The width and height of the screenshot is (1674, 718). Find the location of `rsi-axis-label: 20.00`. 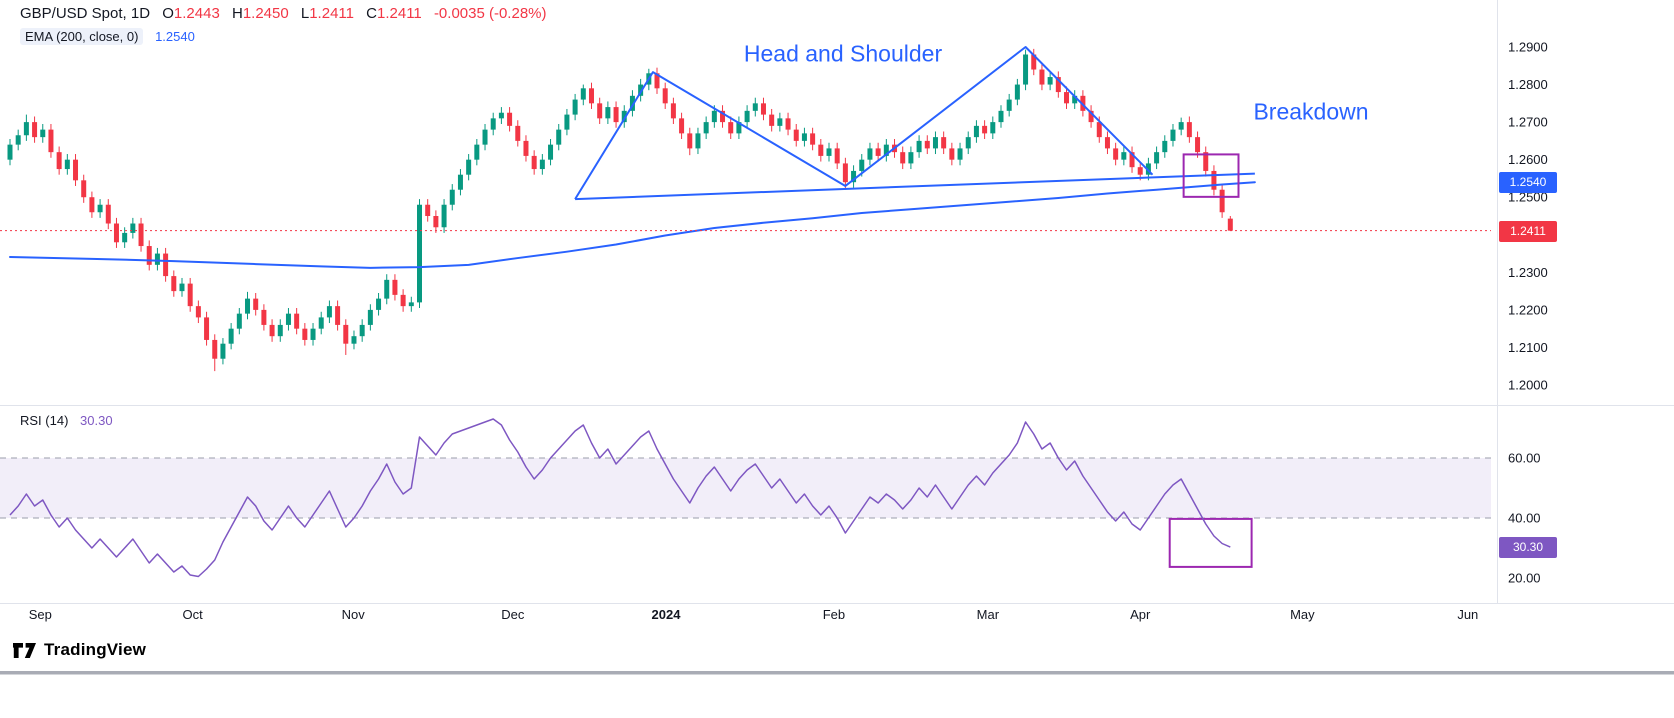

rsi-axis-label: 20.00 is located at coordinates (1524, 578).